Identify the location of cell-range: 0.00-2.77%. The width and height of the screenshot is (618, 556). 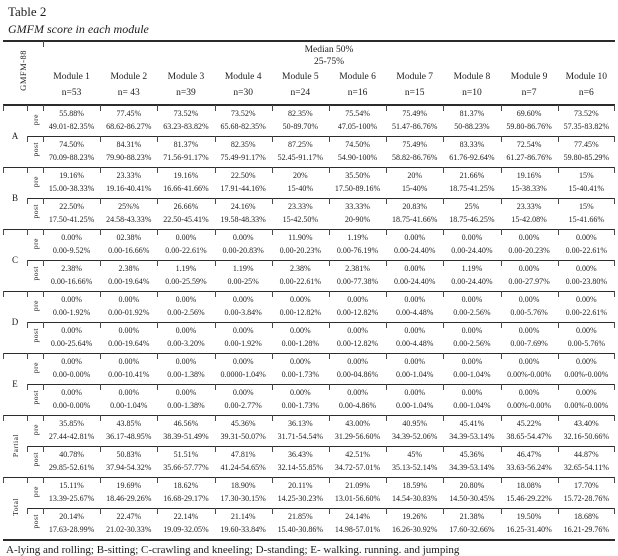
(243, 405).